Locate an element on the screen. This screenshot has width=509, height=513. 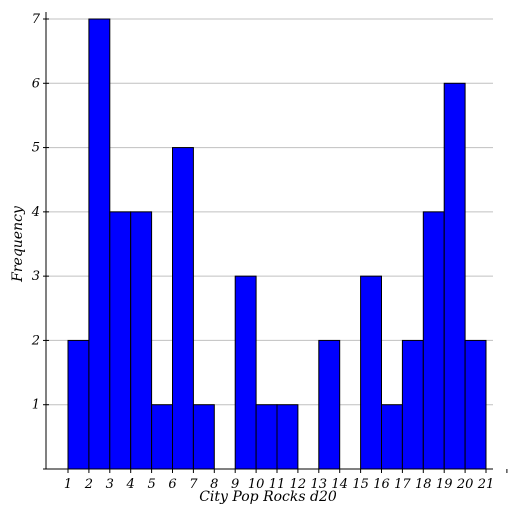
x-tick-label-12: 12 is located at coordinates (298, 484).